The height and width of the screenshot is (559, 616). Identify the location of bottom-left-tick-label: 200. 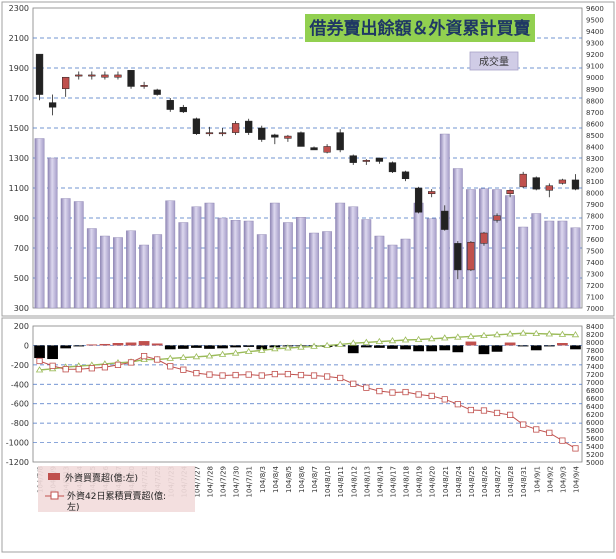
(21, 326).